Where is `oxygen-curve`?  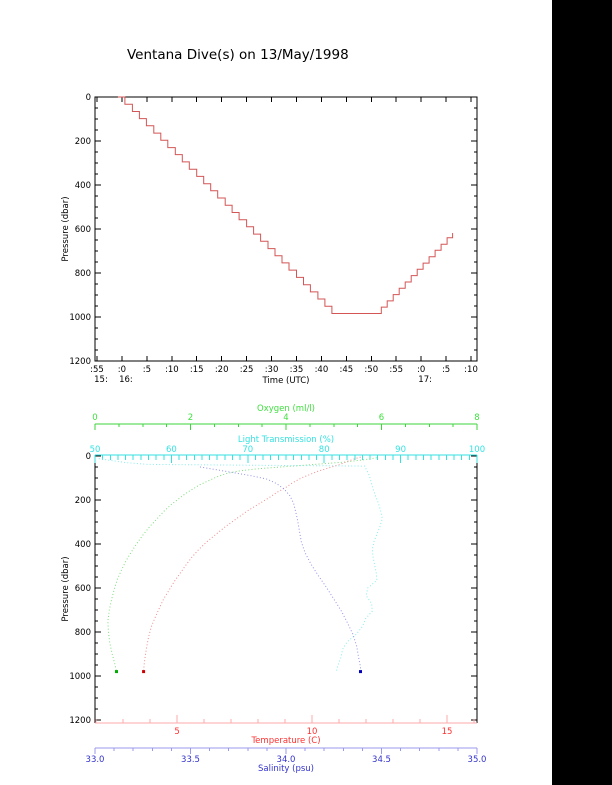
oxygen-curve is located at coordinates (242, 564).